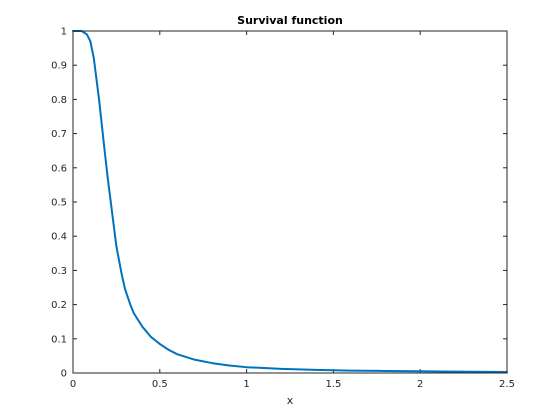 The height and width of the screenshot is (420, 560). I want to click on x-tick-label: 0, so click(73, 384).